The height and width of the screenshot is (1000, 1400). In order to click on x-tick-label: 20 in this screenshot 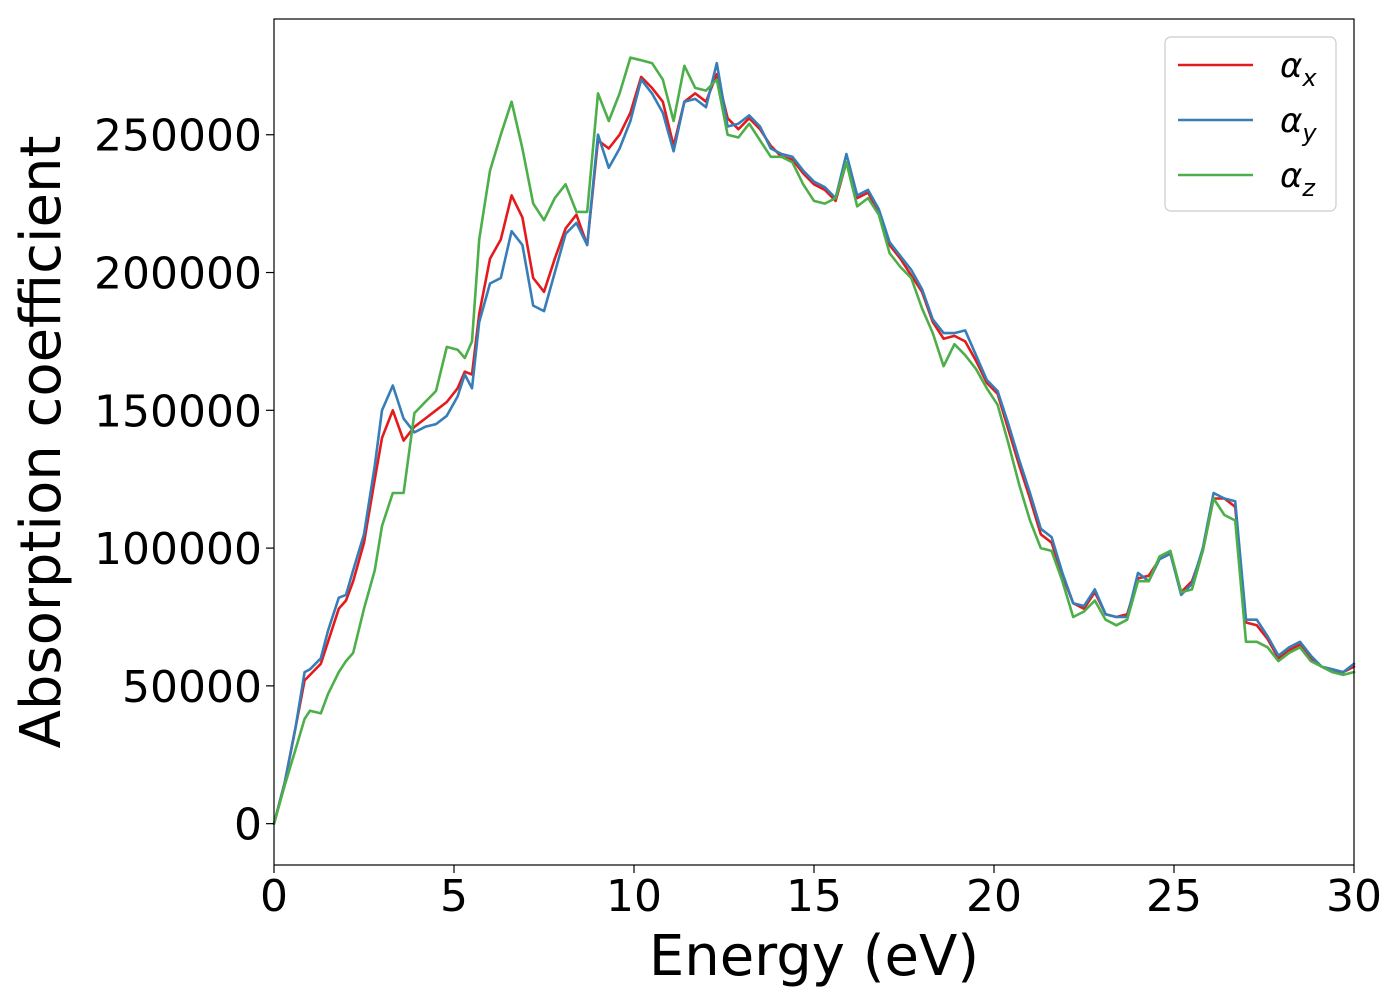, I will do `click(994, 896)`.